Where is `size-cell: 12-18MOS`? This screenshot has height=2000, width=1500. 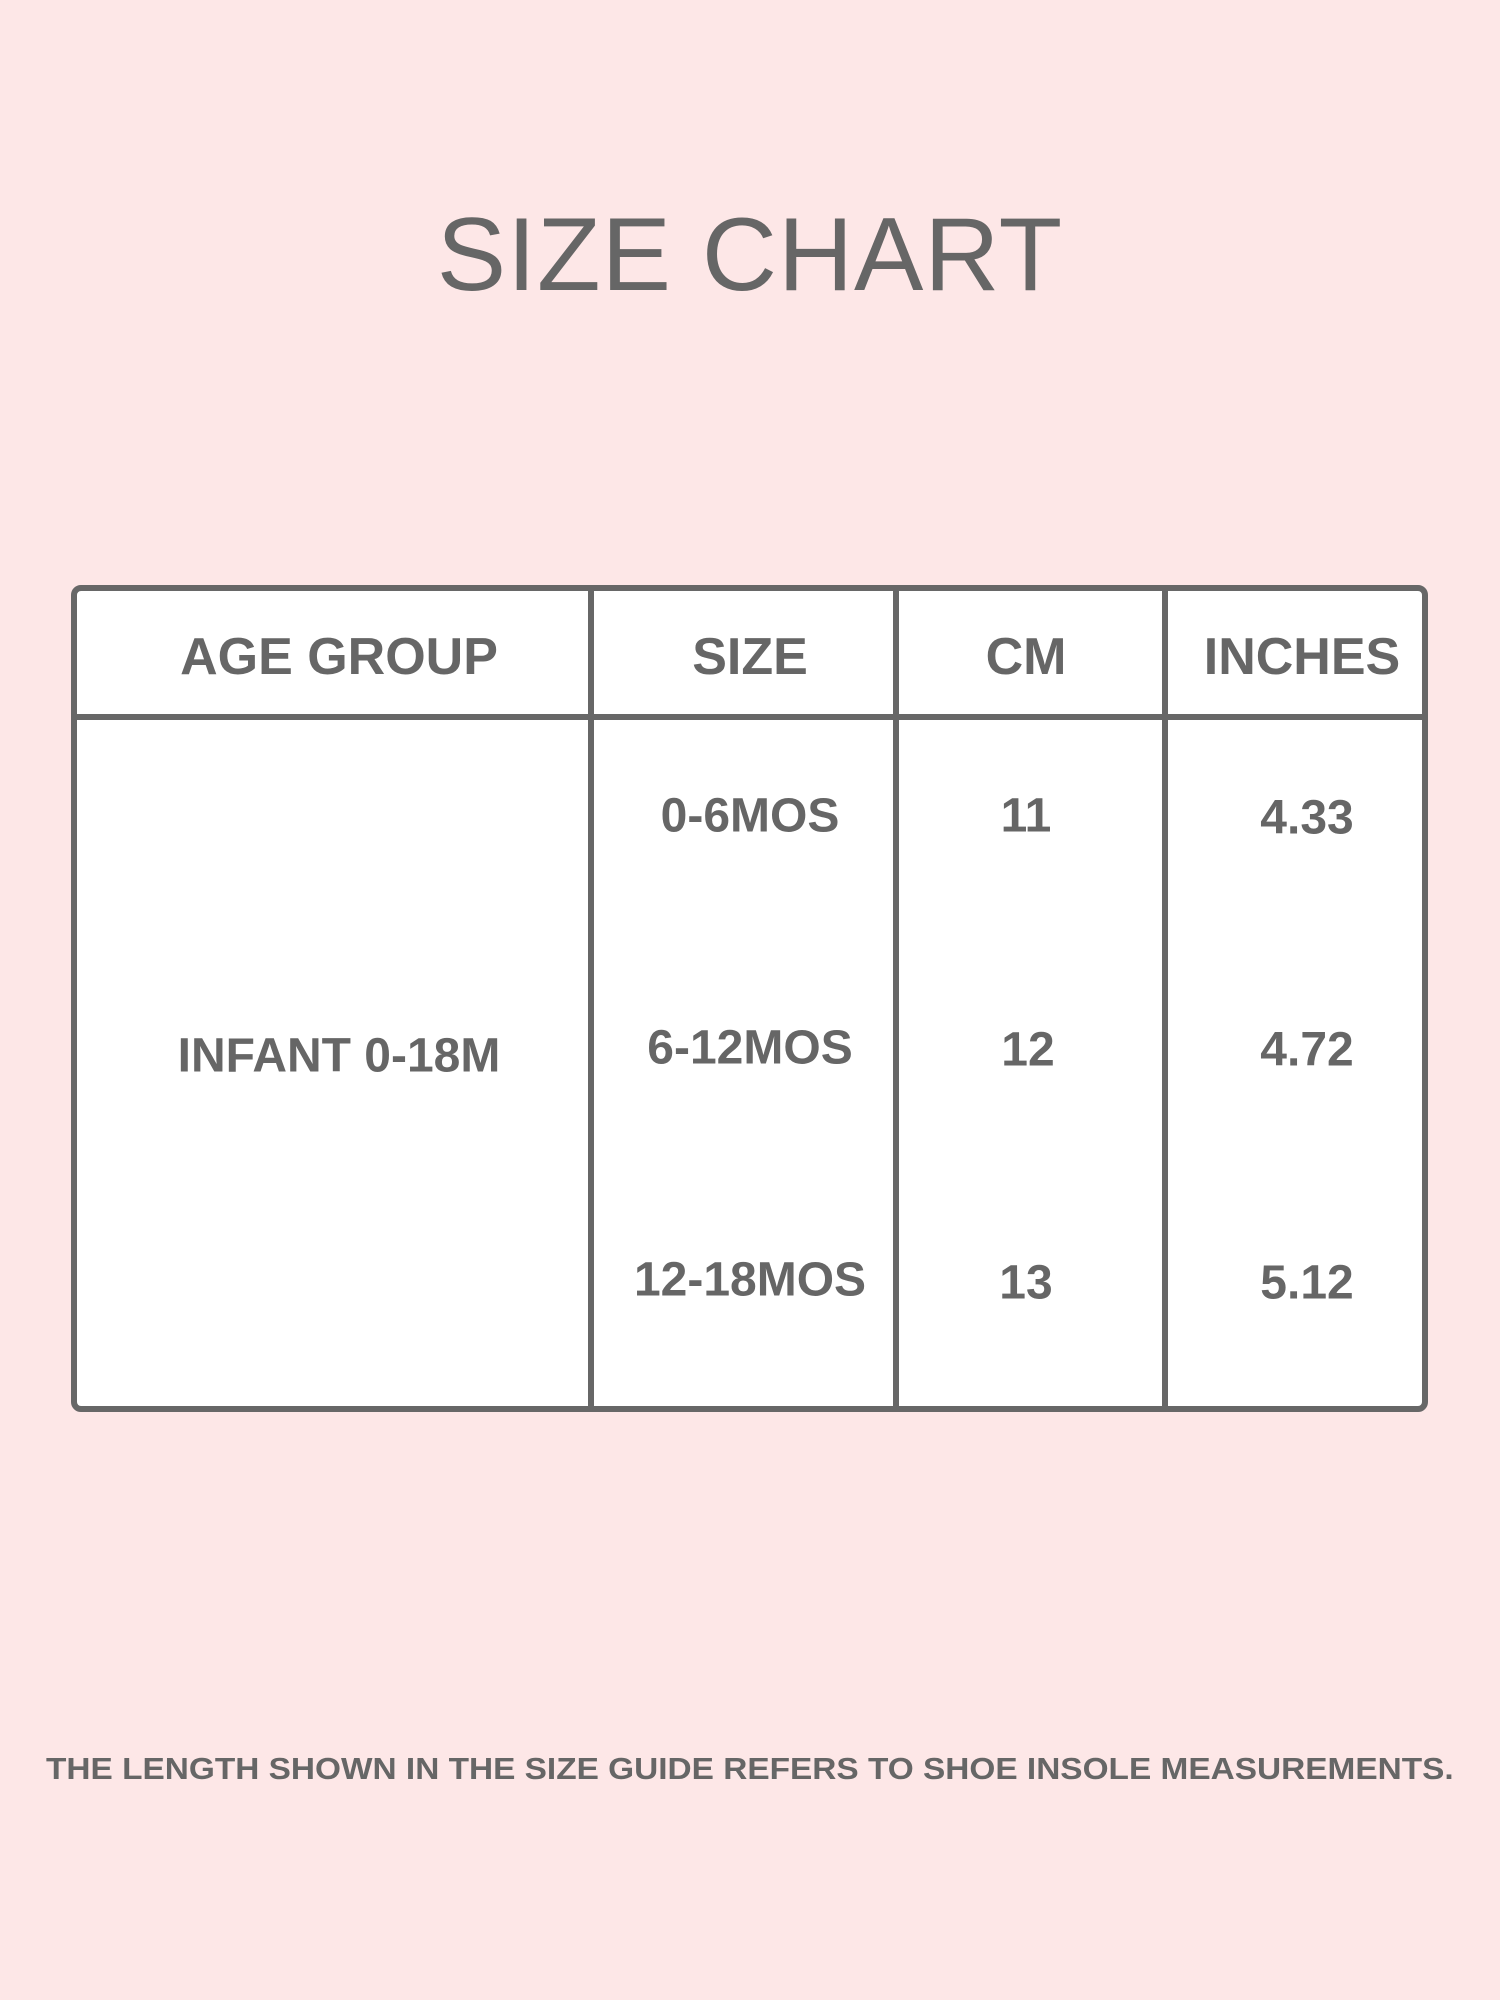 size-cell: 12-18MOS is located at coordinates (750, 1280).